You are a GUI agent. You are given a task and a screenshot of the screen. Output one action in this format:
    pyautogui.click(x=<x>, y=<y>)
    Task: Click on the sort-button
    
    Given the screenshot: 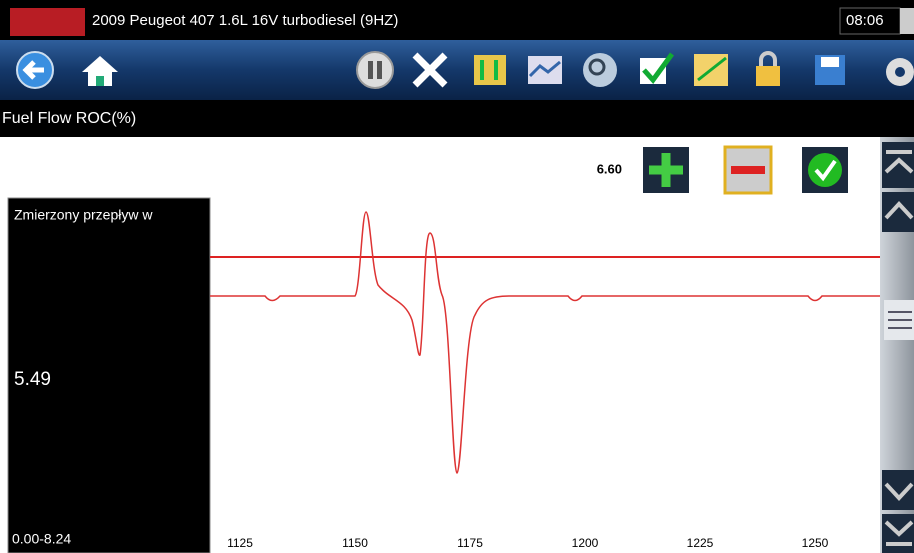 What is the action you would take?
    pyautogui.click(x=490, y=70)
    